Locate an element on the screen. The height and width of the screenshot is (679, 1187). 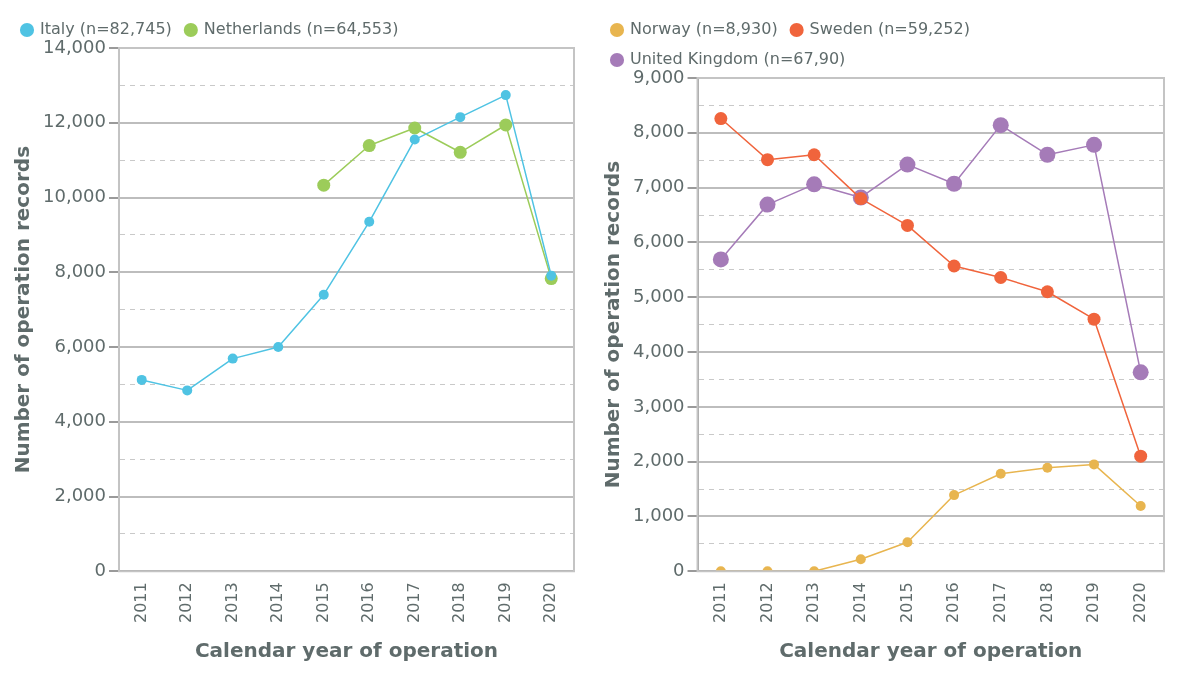
legend-label: Sweden (n=59,252) is located at coordinates (889, 29).